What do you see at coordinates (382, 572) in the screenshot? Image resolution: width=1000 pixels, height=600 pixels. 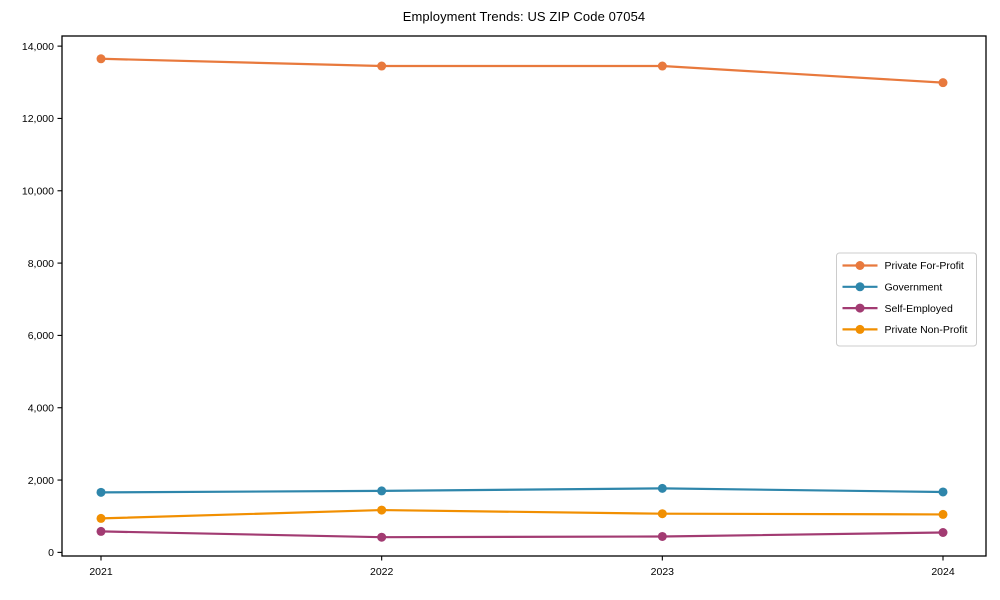 I see `x-tick-label: 2022` at bounding box center [382, 572].